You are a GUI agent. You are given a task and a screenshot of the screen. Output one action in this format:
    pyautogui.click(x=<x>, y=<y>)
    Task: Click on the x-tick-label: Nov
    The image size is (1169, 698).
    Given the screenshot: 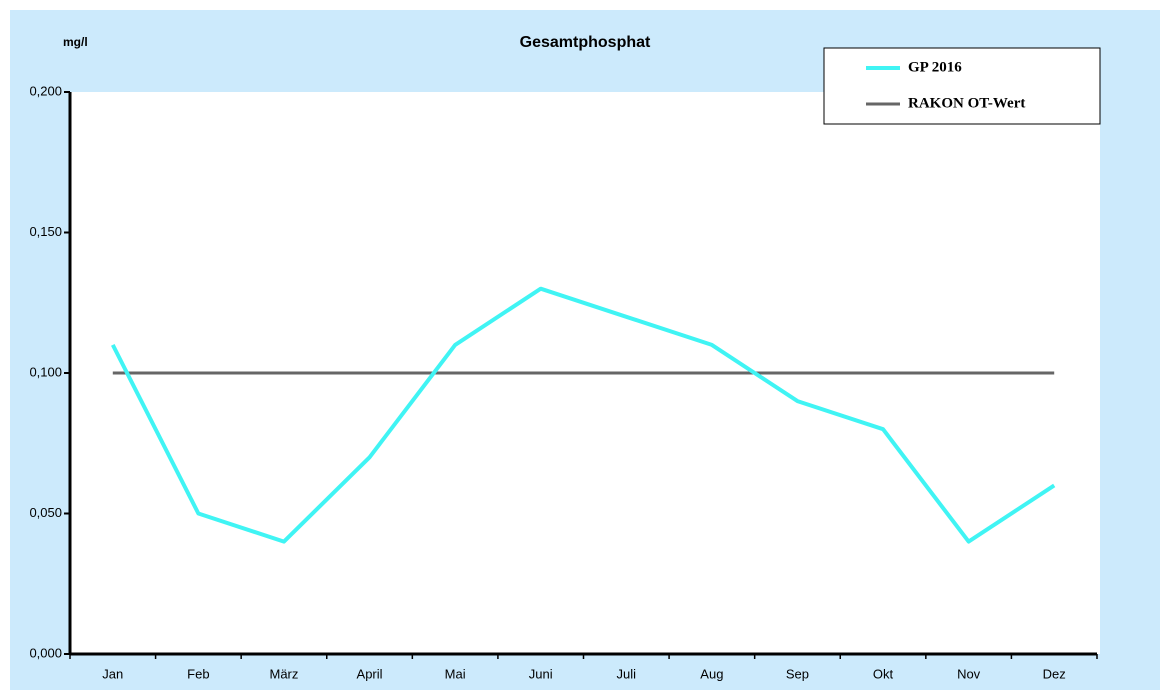 What is the action you would take?
    pyautogui.click(x=969, y=673)
    